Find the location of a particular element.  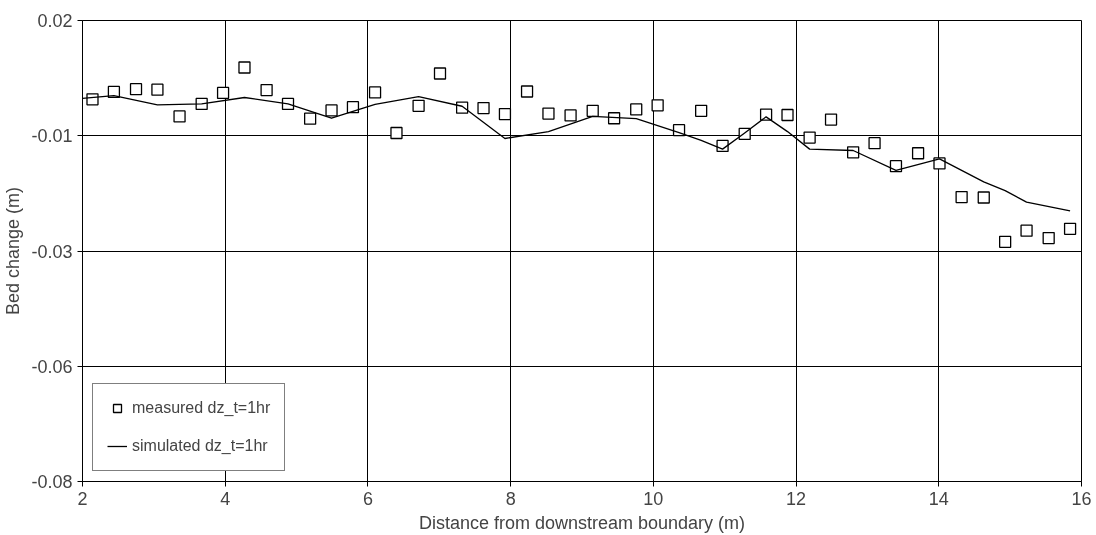

x-tick-label: 2 is located at coordinates (82, 498).